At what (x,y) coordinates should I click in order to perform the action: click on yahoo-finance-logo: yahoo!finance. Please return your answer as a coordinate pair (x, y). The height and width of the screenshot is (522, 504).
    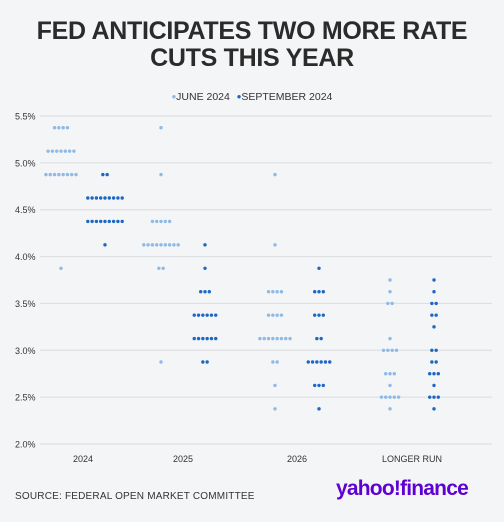
    Looking at the image, I should click on (402, 488).